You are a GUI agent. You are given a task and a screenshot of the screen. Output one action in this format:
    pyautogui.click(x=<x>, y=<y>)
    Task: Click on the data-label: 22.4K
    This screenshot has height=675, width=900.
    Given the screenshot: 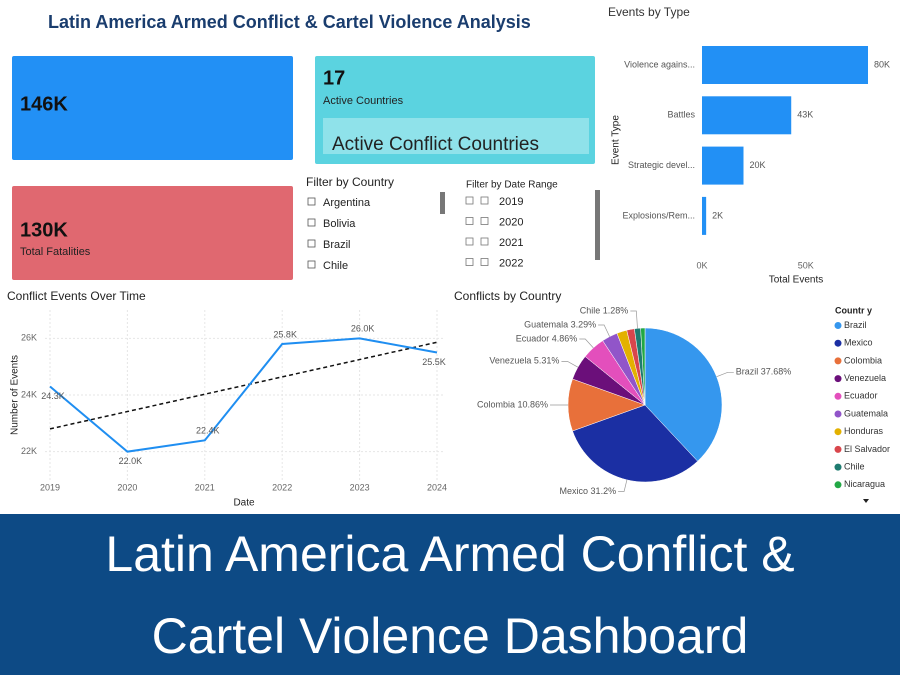 What is the action you would take?
    pyautogui.click(x=208, y=431)
    